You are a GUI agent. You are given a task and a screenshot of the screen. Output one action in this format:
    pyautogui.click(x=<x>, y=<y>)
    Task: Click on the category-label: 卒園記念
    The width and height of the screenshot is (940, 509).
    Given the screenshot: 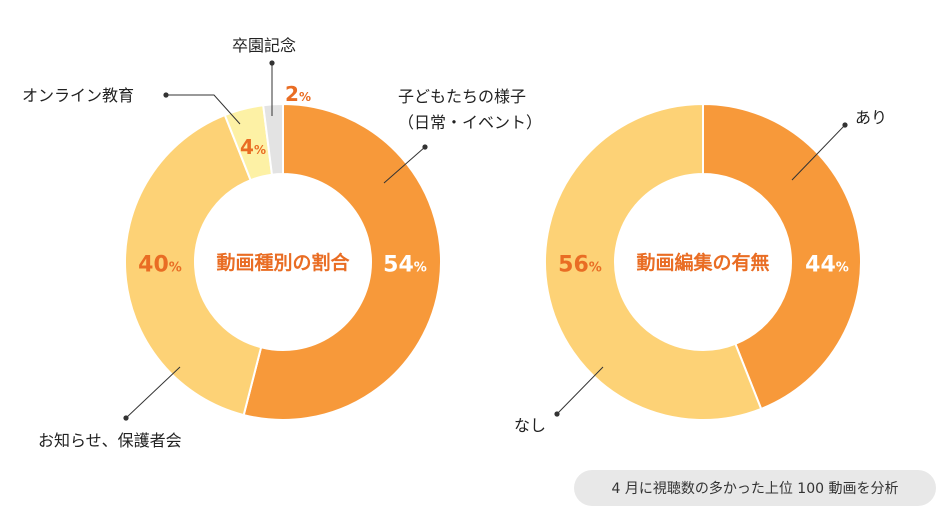 What is the action you would take?
    pyautogui.click(x=264, y=45)
    